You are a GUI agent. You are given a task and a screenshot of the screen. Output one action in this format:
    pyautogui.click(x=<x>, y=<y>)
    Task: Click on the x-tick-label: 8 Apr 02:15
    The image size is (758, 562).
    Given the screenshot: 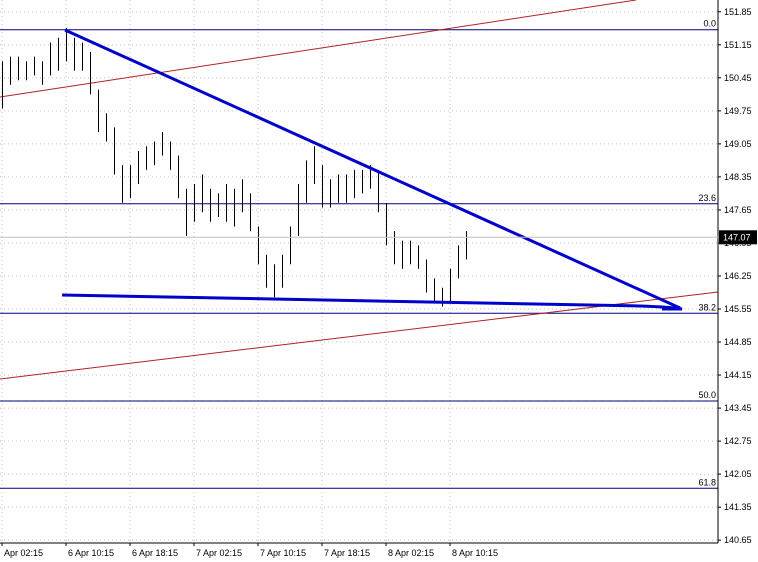 What is the action you would take?
    pyautogui.click(x=411, y=553)
    